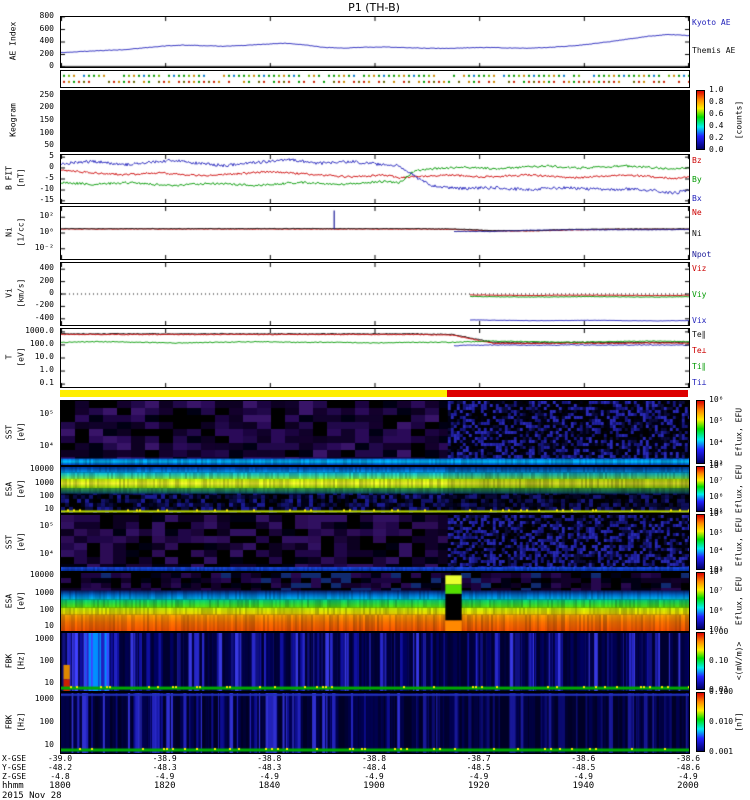  What do you see at coordinates (699, 334) in the screenshot?
I see `series-label: Te∥` at bounding box center [699, 334].